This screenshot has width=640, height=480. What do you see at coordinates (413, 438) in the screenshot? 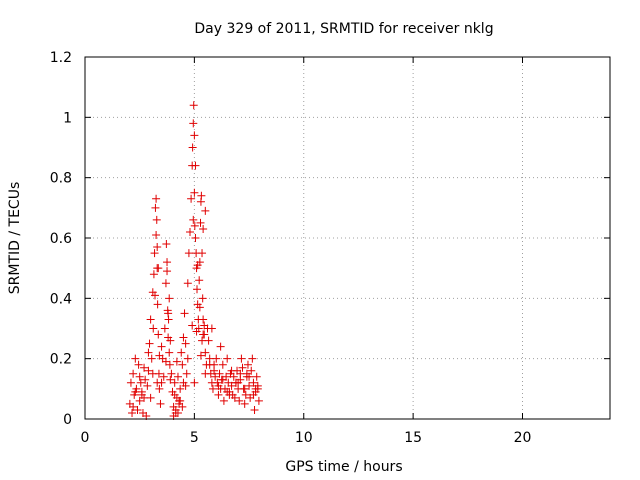
I see `x-tick-label: 15` at bounding box center [413, 438].